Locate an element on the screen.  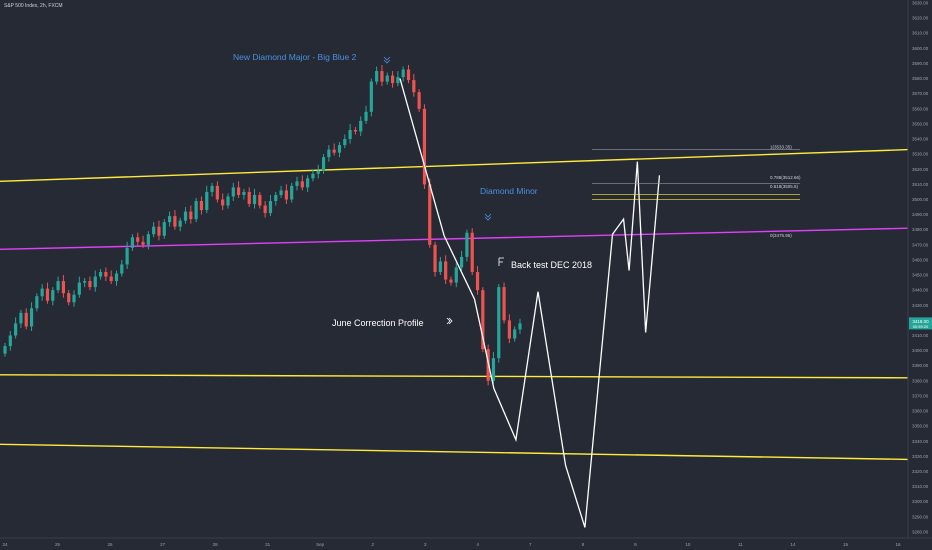
y-tick-label: 3300.00 is located at coordinates (920, 501).